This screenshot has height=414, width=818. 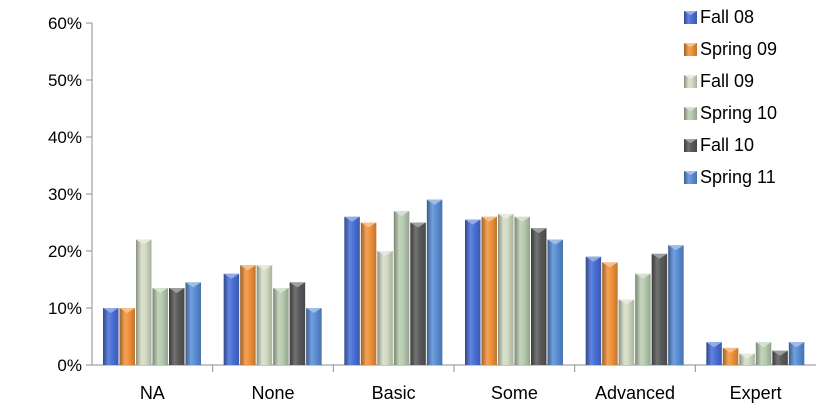 I want to click on x-tick-label-advanced: Advanced, so click(x=635, y=393).